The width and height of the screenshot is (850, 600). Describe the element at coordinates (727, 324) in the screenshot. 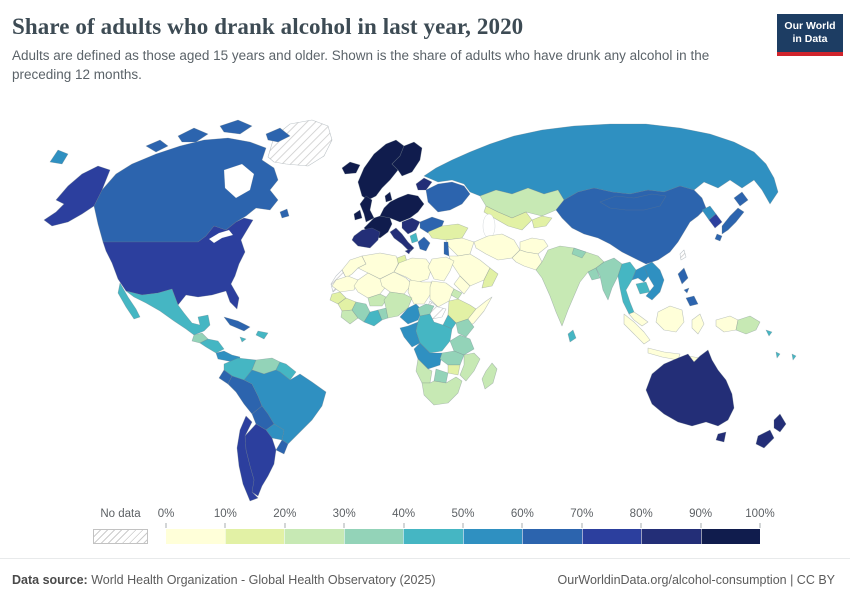

I see `country-indonesia-papua` at that location.